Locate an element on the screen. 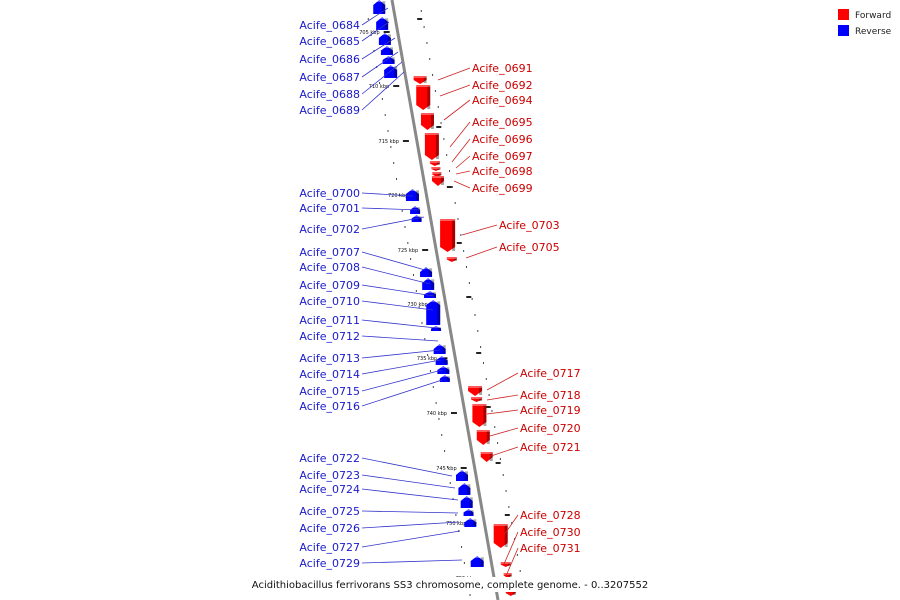 This screenshot has height=600, width=900. reverse-gene-label: Acife_0689 is located at coordinates (329, 110).